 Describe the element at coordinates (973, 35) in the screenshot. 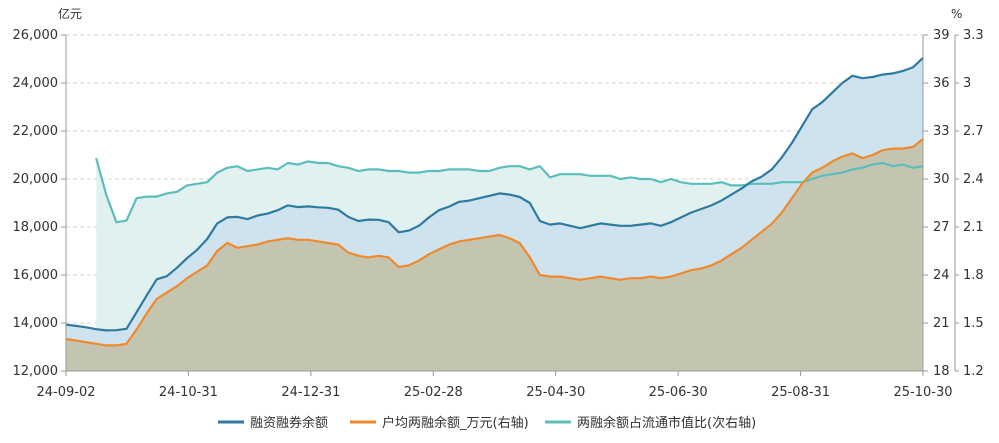

I see `y-right2-tick-label: 3.3` at that location.